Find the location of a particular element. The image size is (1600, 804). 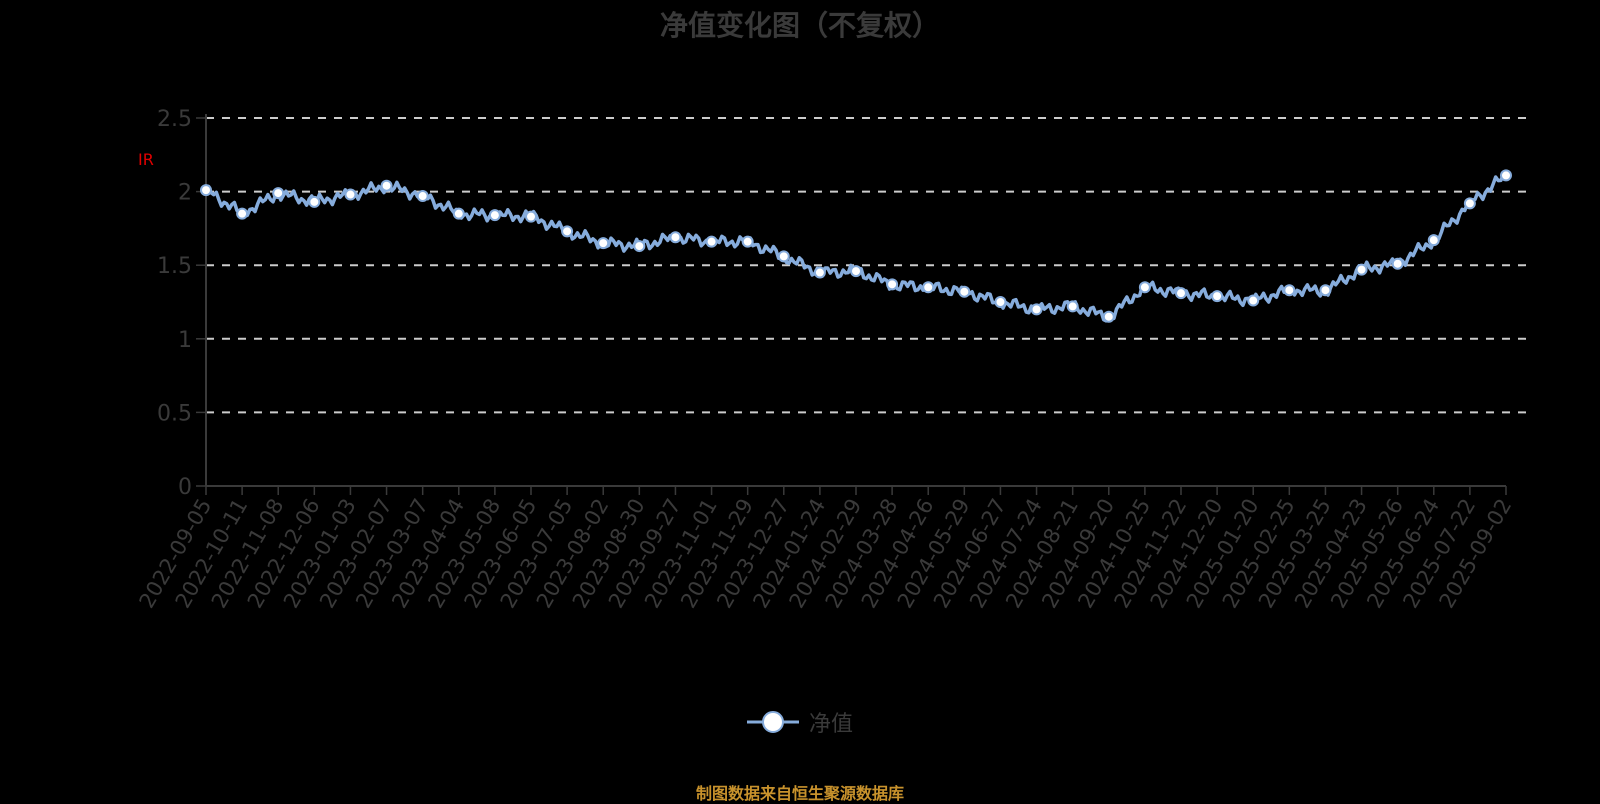

y-tick-label: 1 is located at coordinates (185, 340).